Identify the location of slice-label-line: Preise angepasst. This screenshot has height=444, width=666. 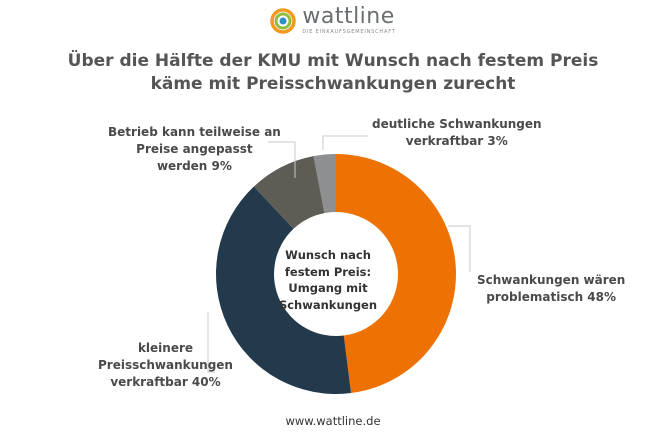
(194, 149).